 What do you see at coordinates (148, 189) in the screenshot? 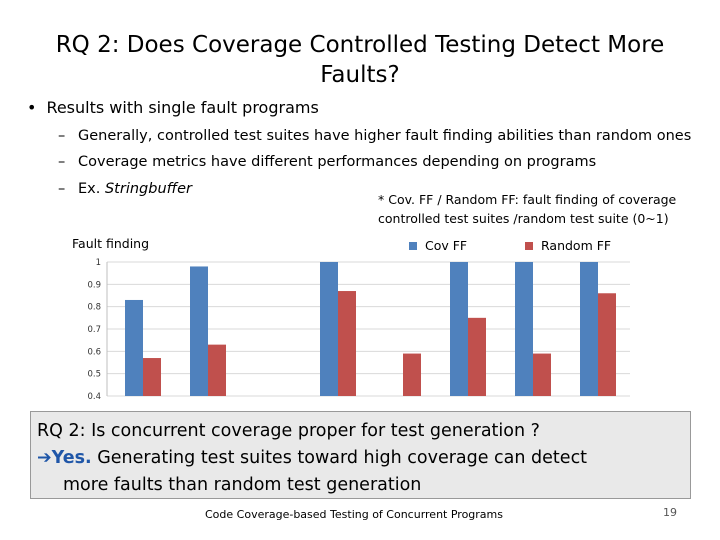
I see `example-name: Stringbuffer` at bounding box center [148, 189].